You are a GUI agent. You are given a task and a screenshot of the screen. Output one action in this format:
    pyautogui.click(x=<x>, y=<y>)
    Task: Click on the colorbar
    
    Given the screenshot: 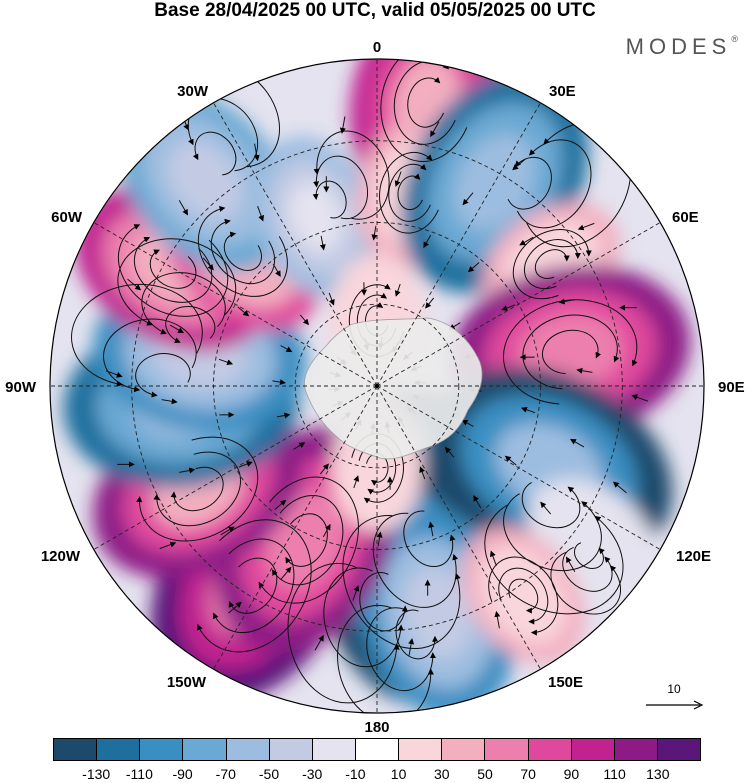 What is the action you would take?
    pyautogui.click(x=377, y=749)
    